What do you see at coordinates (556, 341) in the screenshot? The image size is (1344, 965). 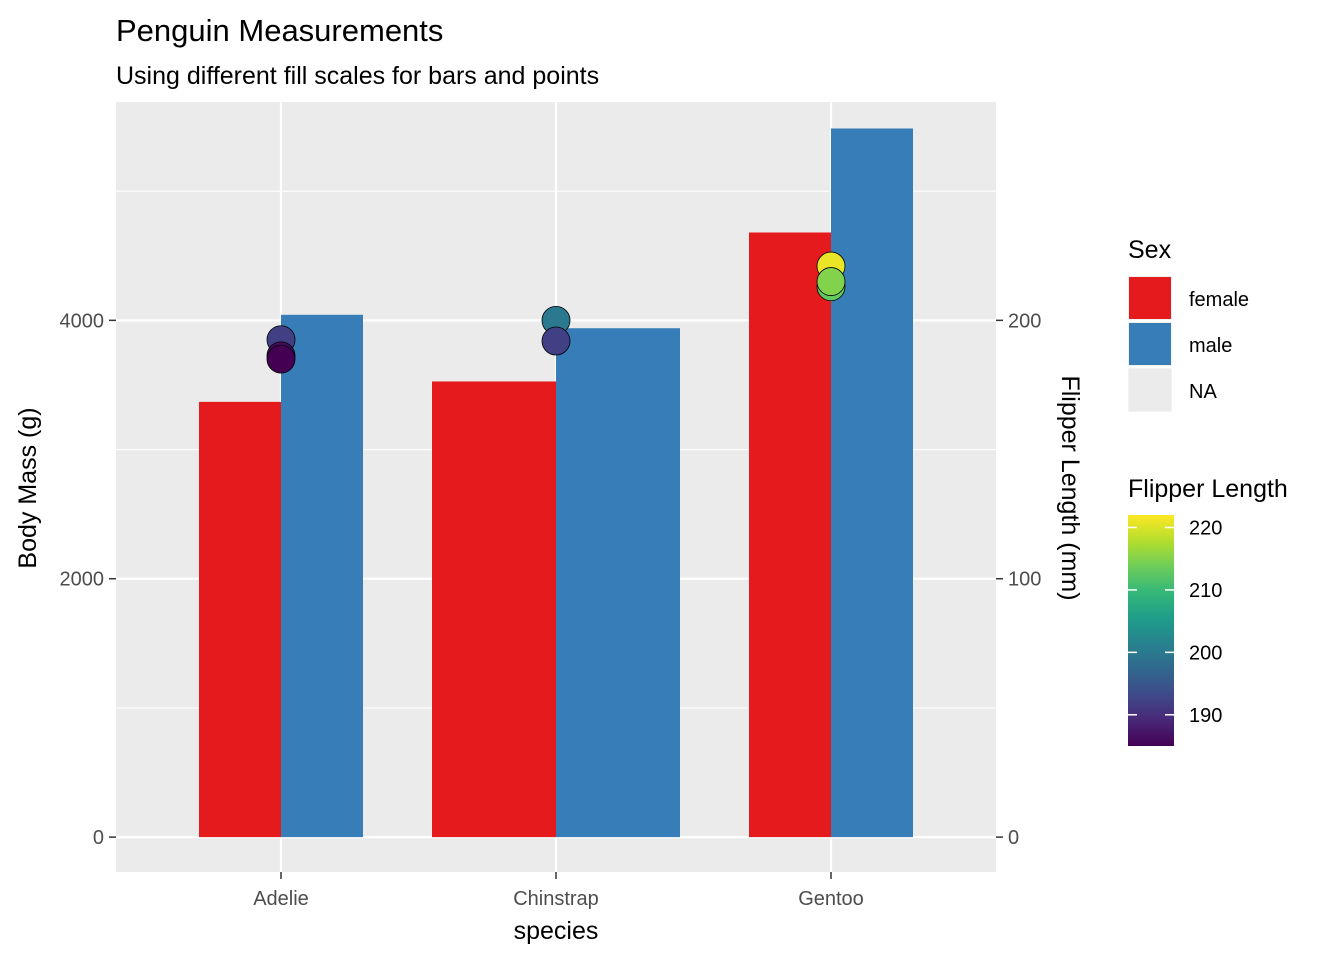 I see `point-chinstrap` at bounding box center [556, 341].